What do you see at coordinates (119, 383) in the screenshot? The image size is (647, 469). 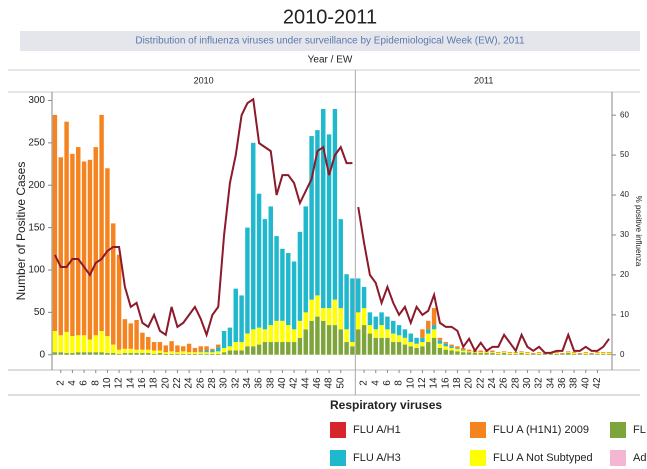 I see `x-tick-label: 12` at bounding box center [119, 383].